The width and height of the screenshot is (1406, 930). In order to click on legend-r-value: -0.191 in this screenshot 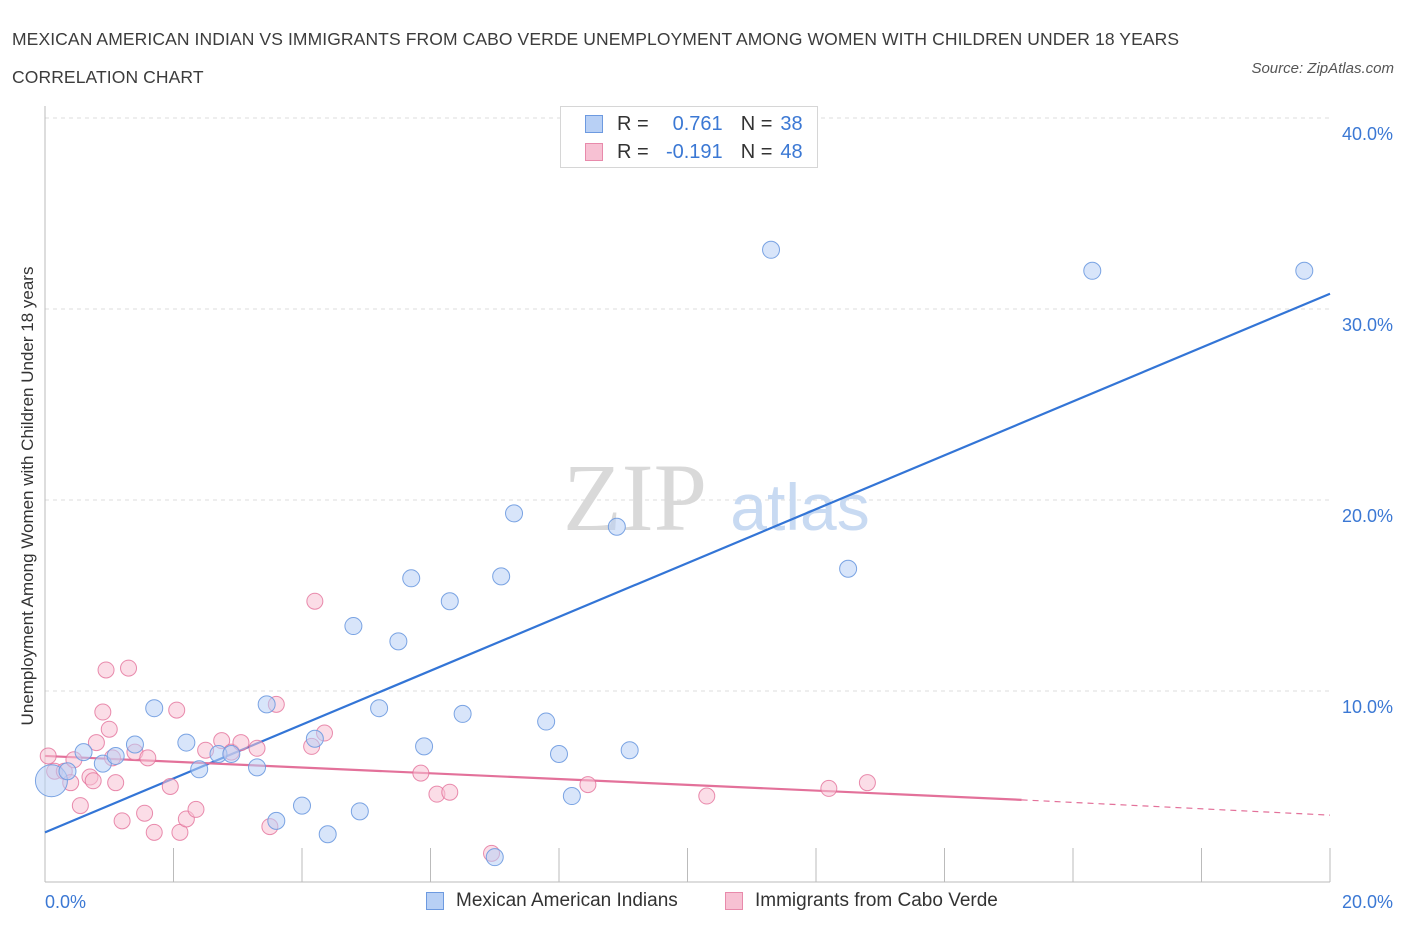, I will do `click(694, 151)`.